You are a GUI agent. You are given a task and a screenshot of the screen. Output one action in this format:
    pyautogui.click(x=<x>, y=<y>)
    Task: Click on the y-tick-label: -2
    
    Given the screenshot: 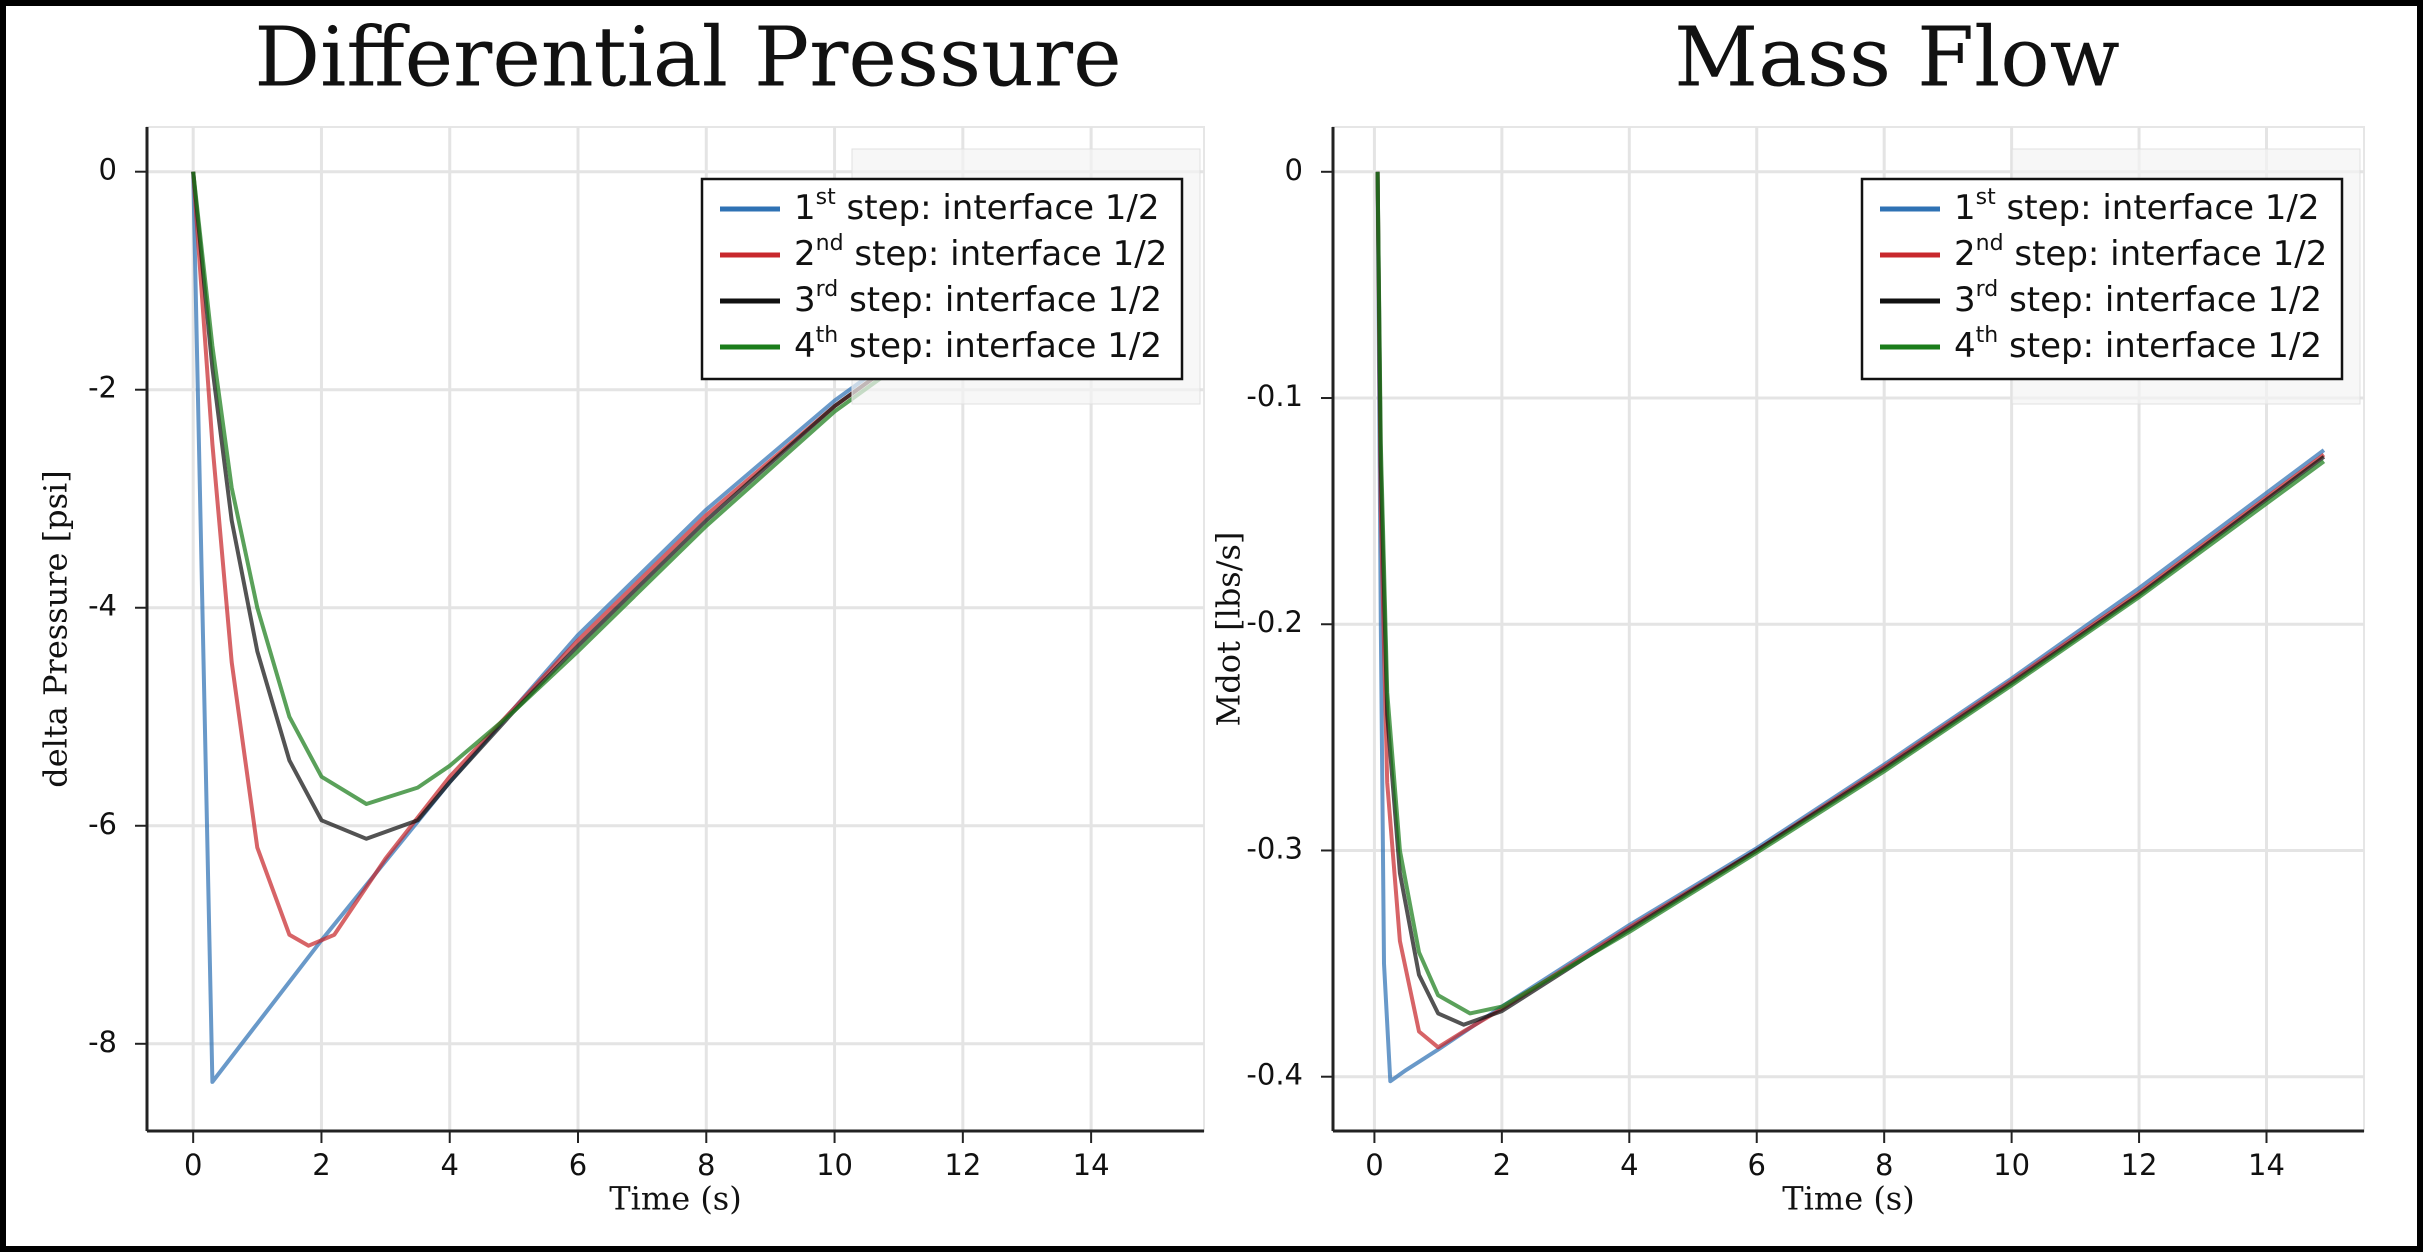 What is the action you would take?
    pyautogui.click(x=102, y=388)
    